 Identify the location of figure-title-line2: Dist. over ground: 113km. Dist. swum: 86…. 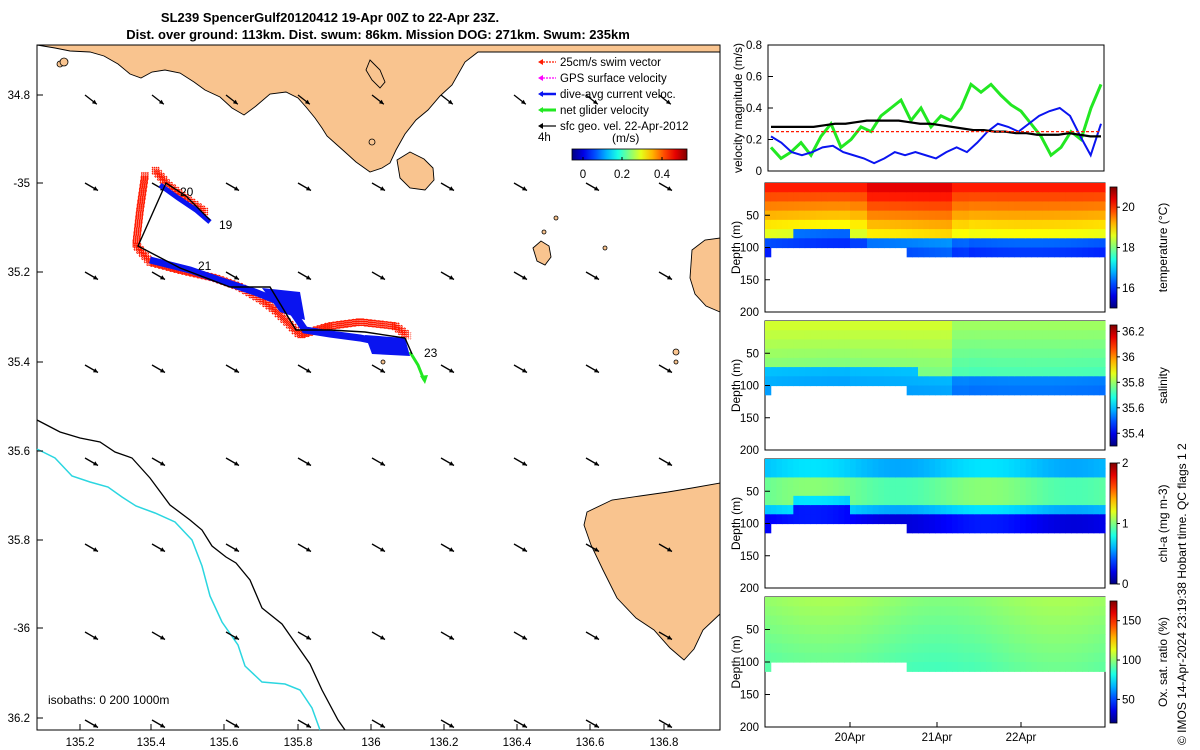
(378, 34).